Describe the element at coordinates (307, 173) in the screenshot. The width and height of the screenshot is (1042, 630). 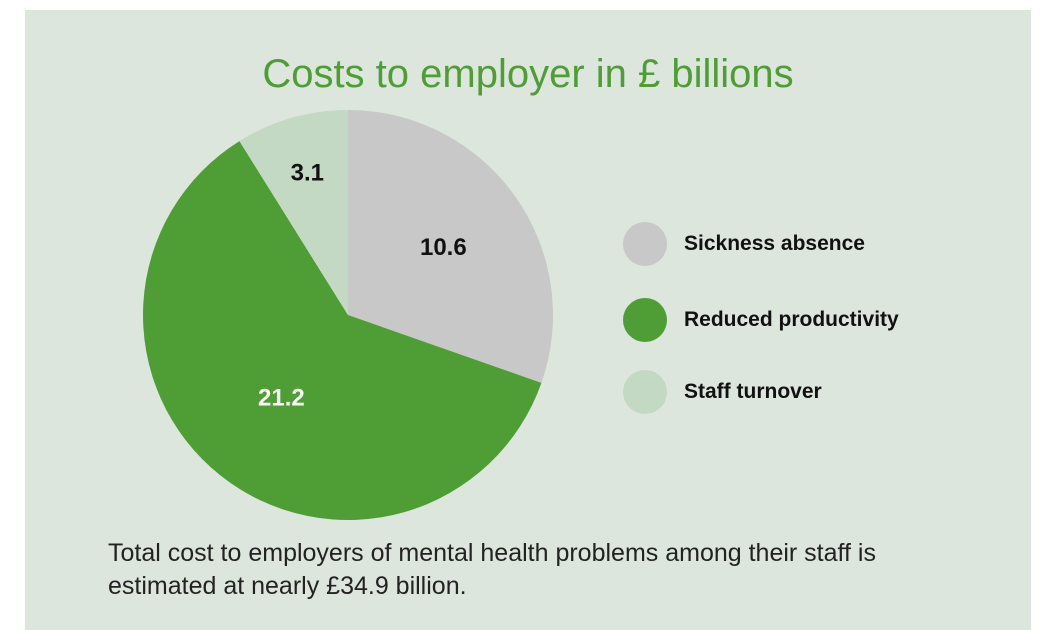
I see `data-label-staff-turnover: 3.1` at that location.